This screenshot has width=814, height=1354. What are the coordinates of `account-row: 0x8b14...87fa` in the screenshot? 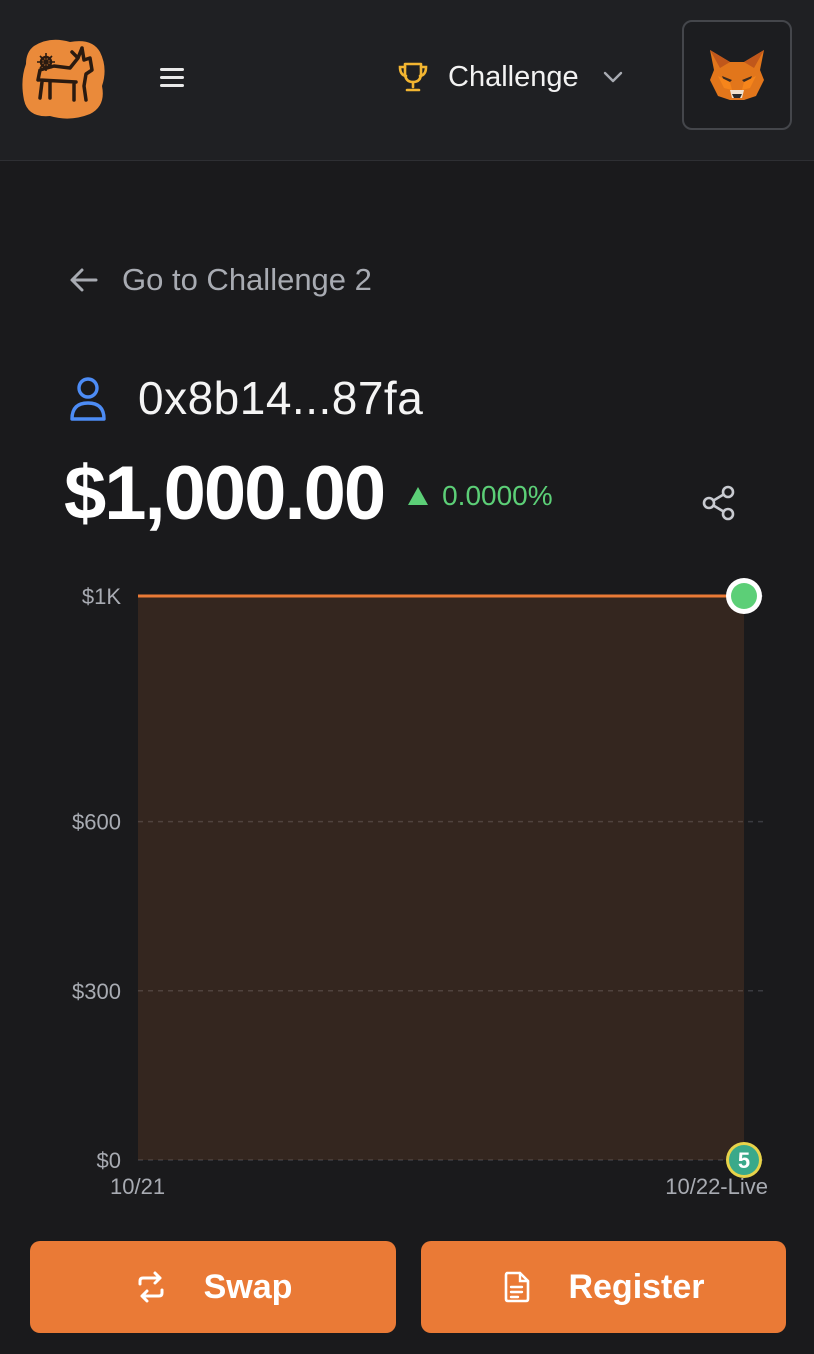 It's located at (244, 398).